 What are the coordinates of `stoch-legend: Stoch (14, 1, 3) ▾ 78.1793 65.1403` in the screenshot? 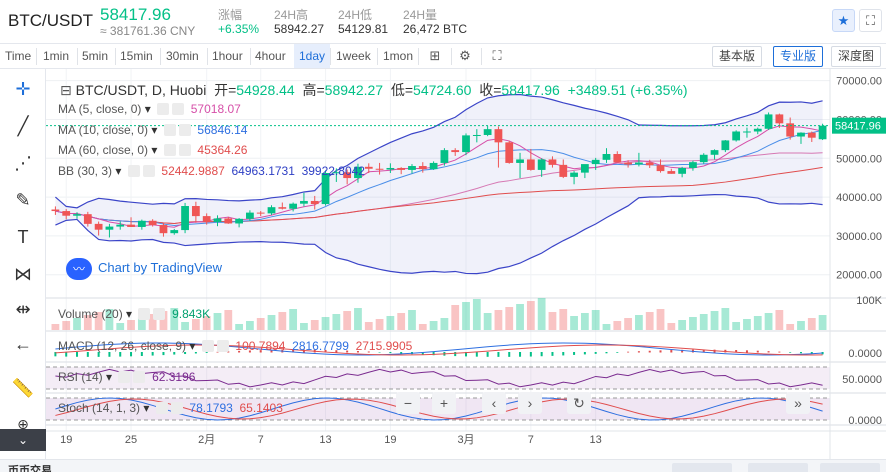 It's located at (170, 408).